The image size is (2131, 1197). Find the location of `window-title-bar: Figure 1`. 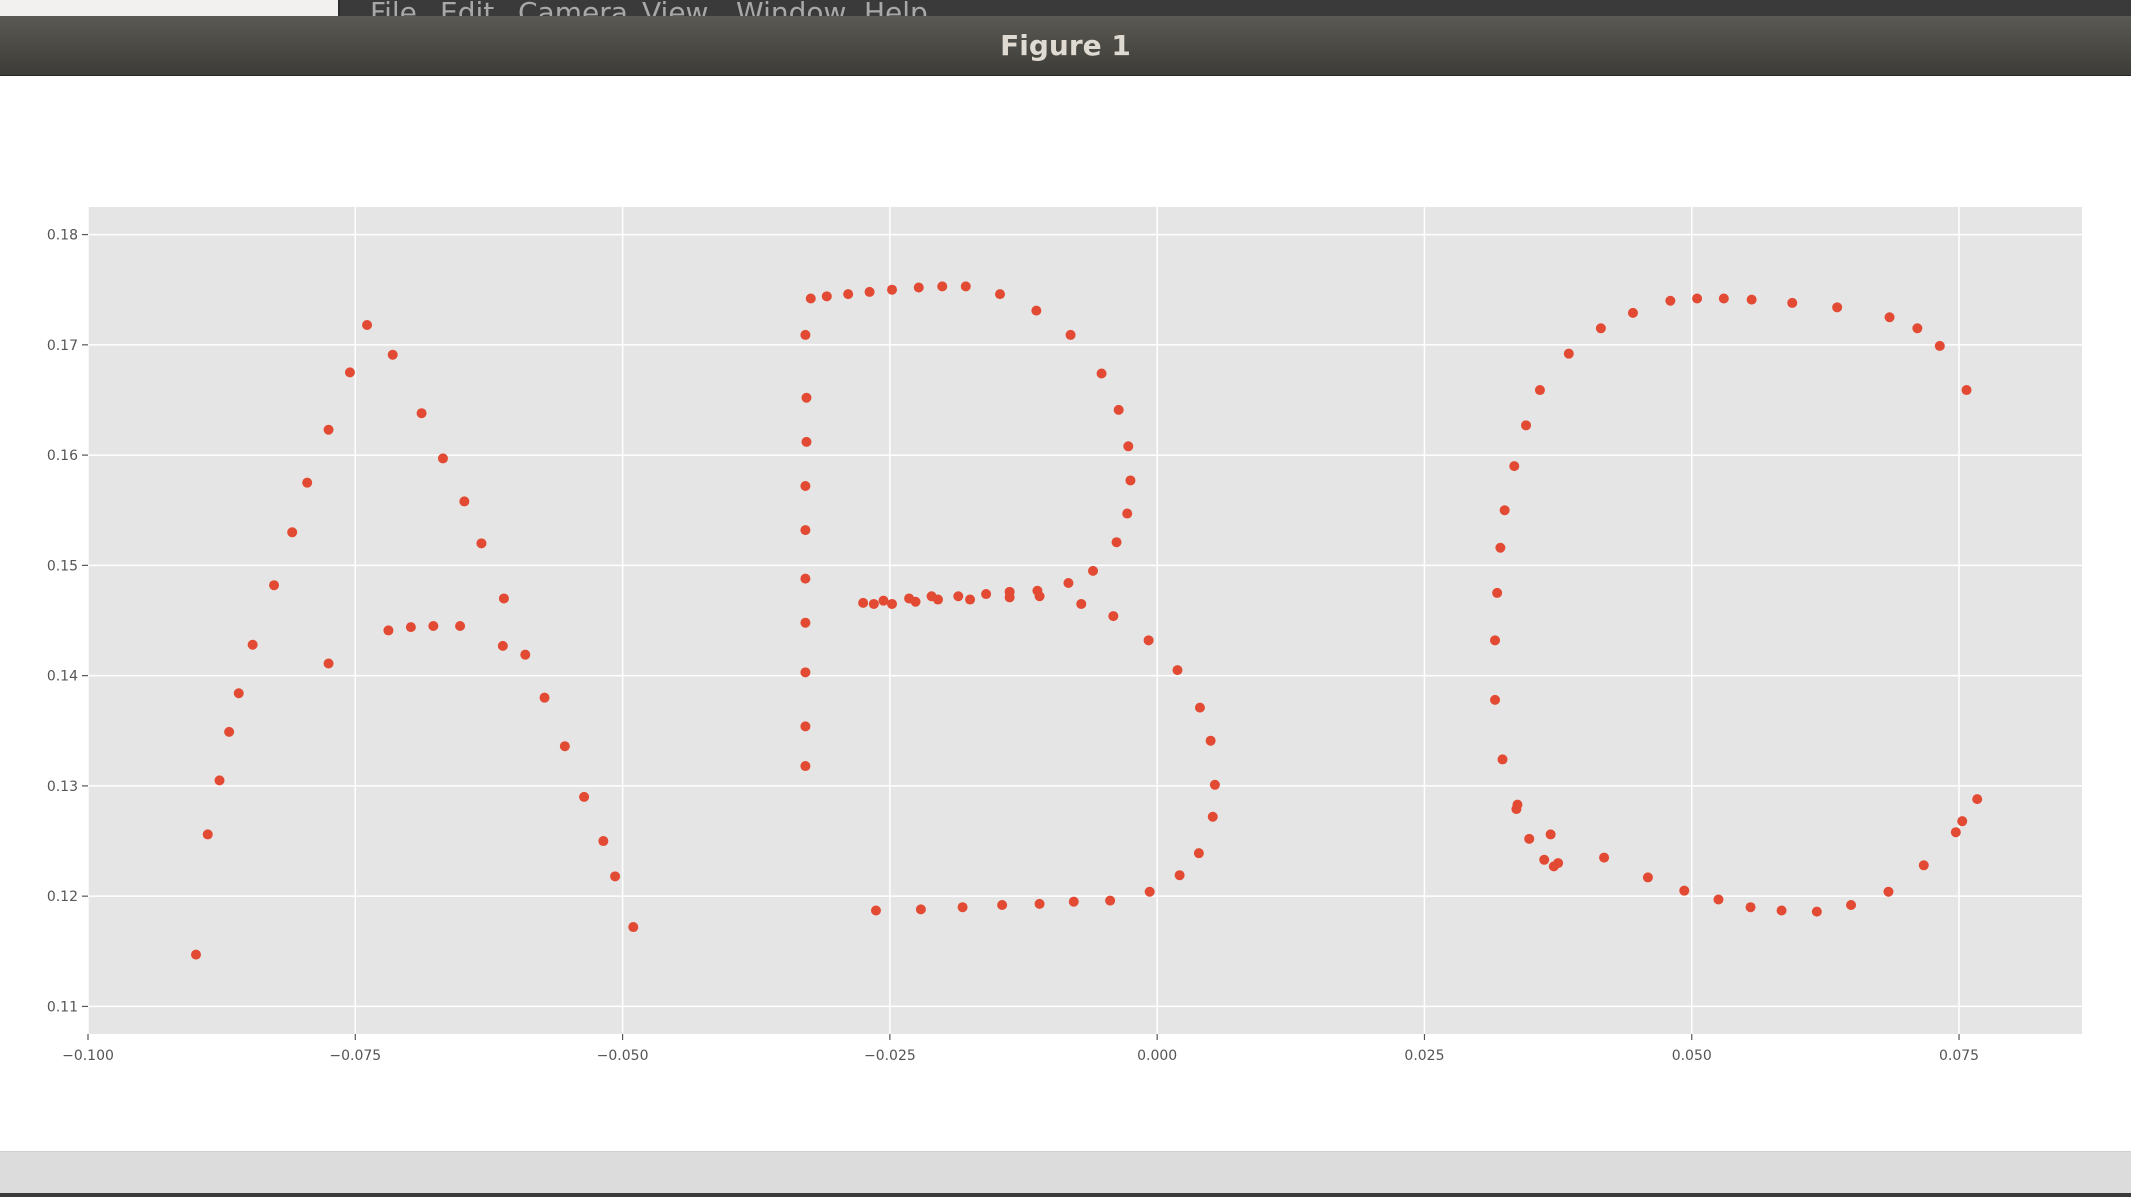

window-title-bar: Figure 1 is located at coordinates (1065, 46).